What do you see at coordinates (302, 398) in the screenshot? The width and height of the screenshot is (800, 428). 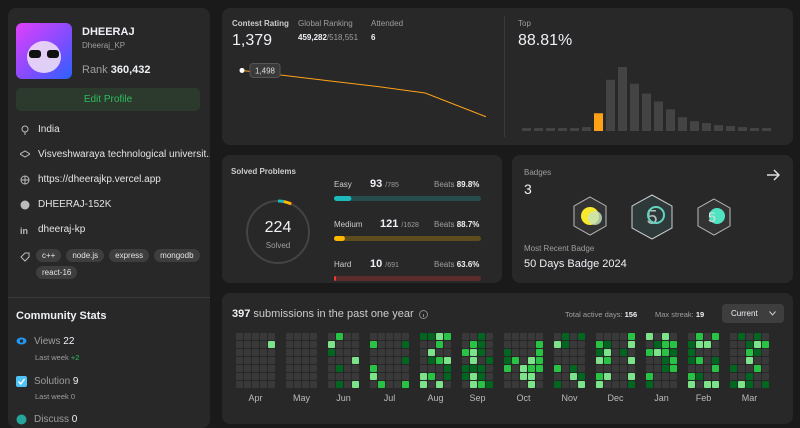 I see `month-label: May` at bounding box center [302, 398].